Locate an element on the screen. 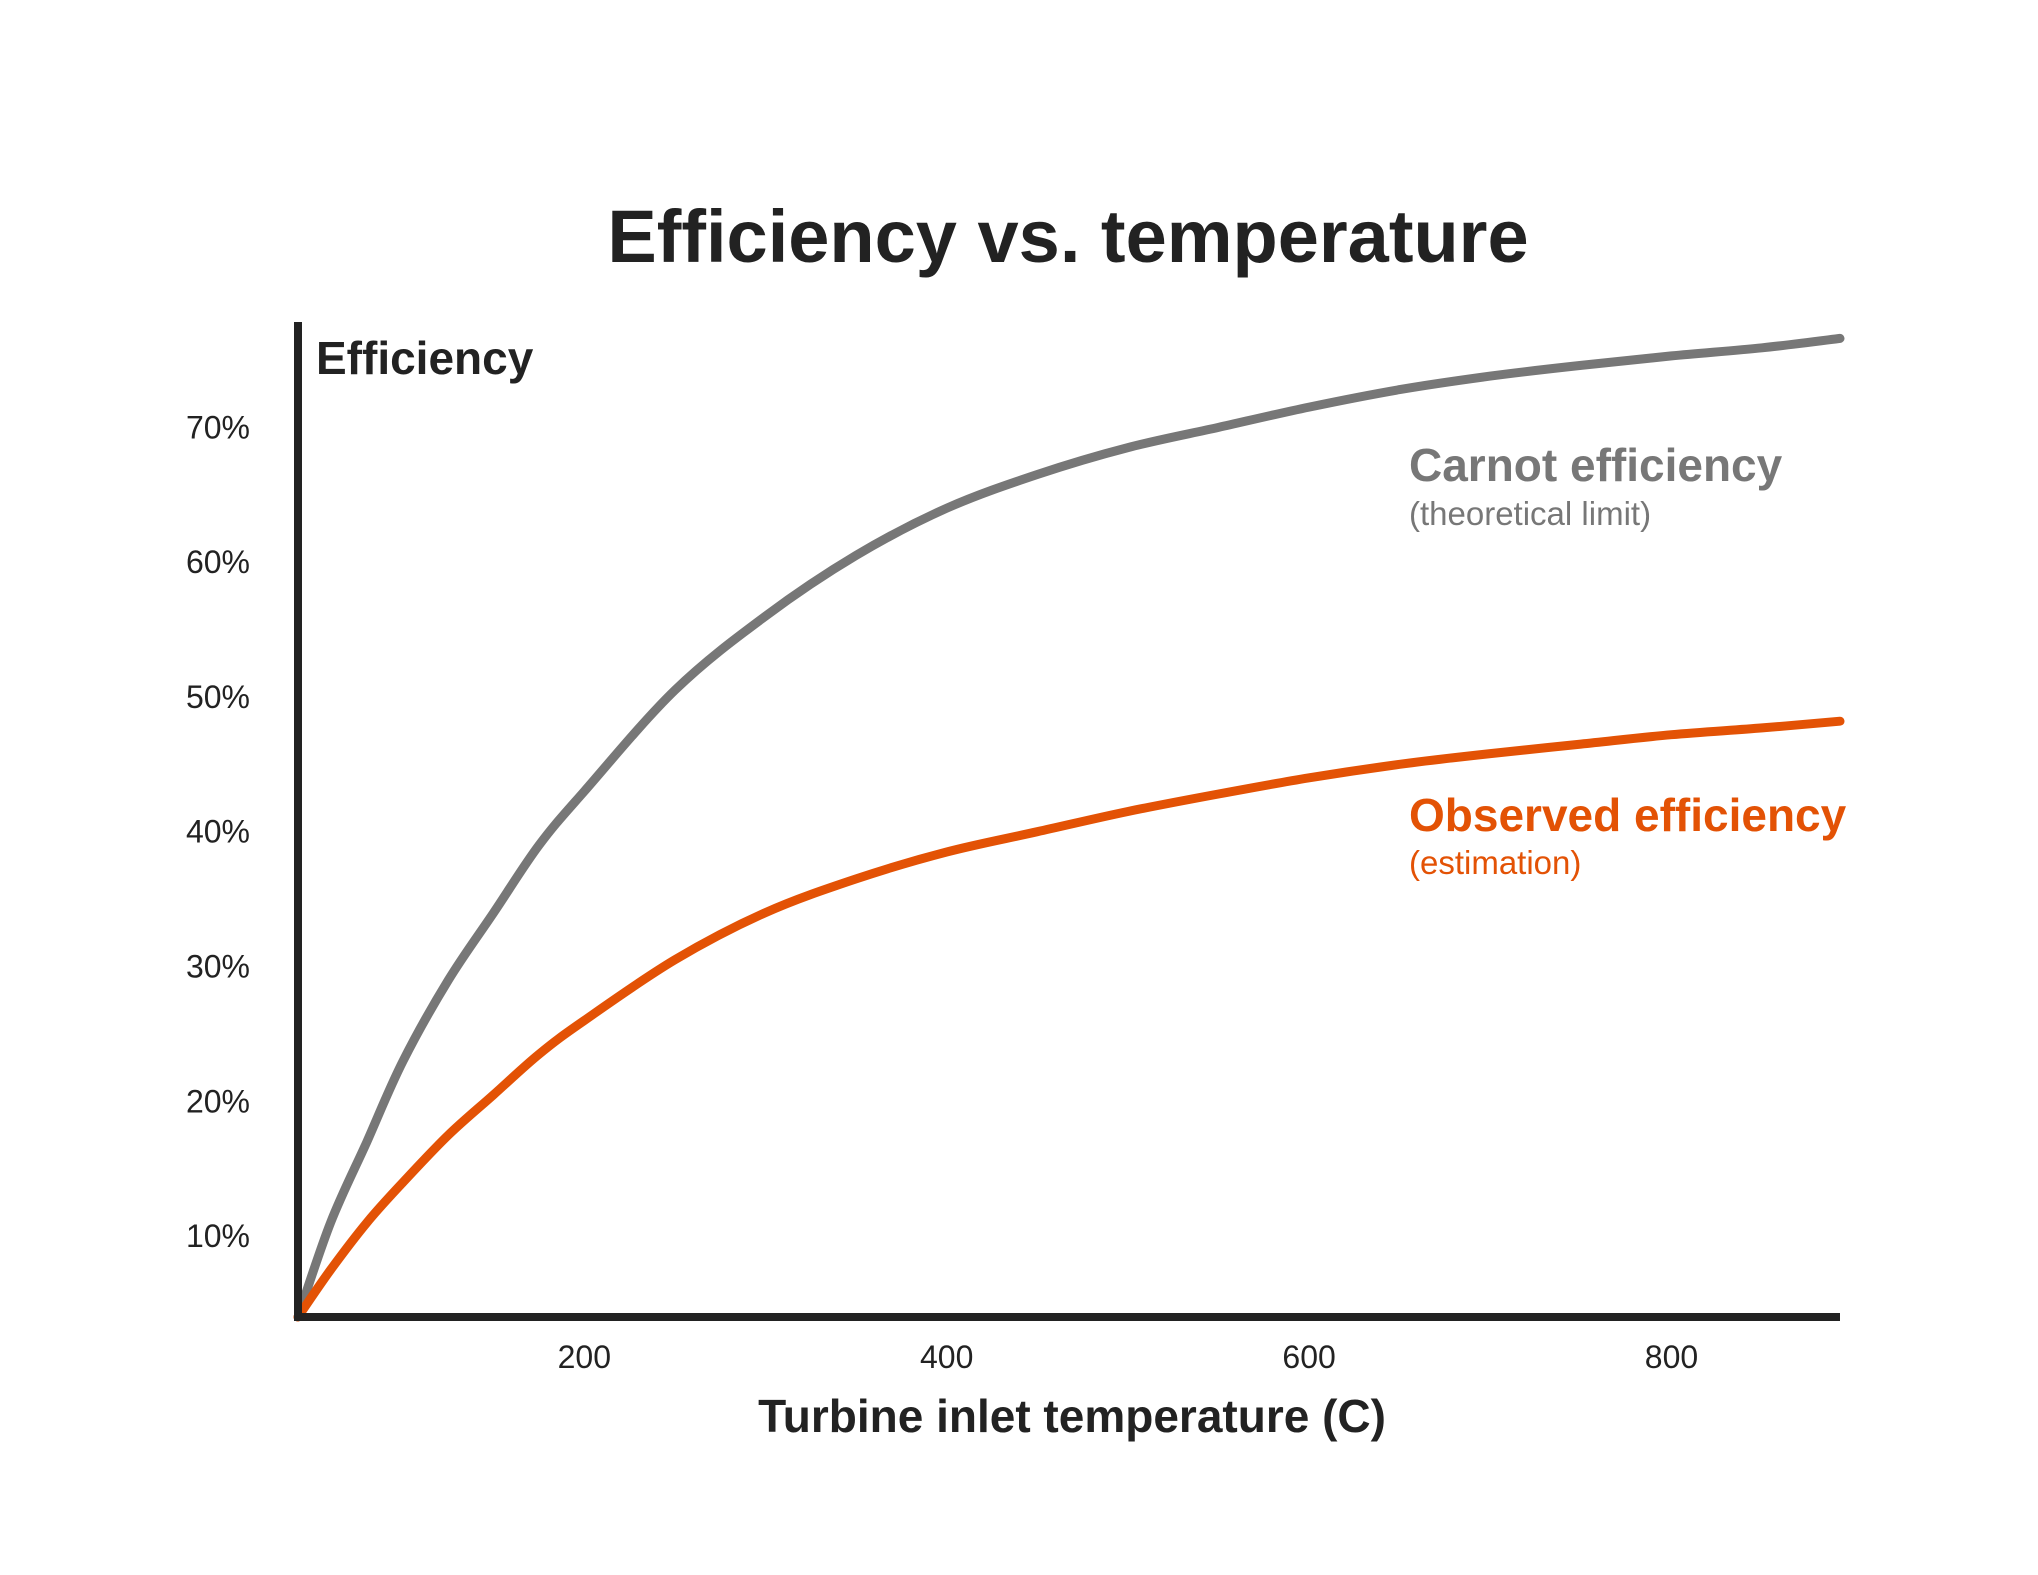 This screenshot has width=2038, height=1575. x-tick-labels: 200 400 600 800 is located at coordinates (1128, 1357).